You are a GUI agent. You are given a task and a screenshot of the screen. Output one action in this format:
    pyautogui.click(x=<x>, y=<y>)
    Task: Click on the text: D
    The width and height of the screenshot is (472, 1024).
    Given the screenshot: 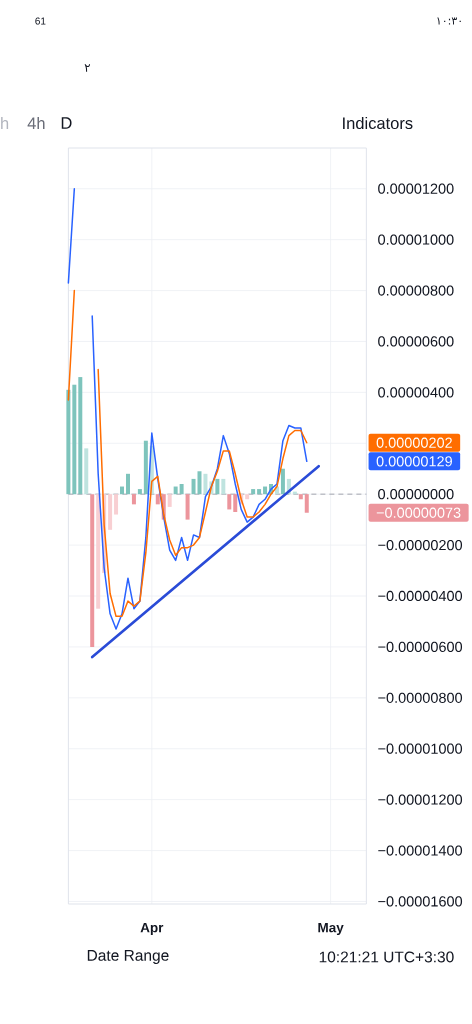 What is the action you would take?
    pyautogui.click(x=66, y=123)
    